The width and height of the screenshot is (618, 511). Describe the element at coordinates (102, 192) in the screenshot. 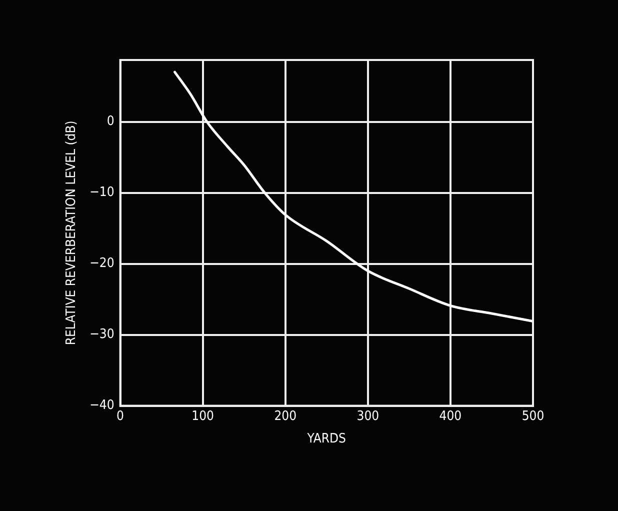

I see `y-tick-label: −10` at that location.